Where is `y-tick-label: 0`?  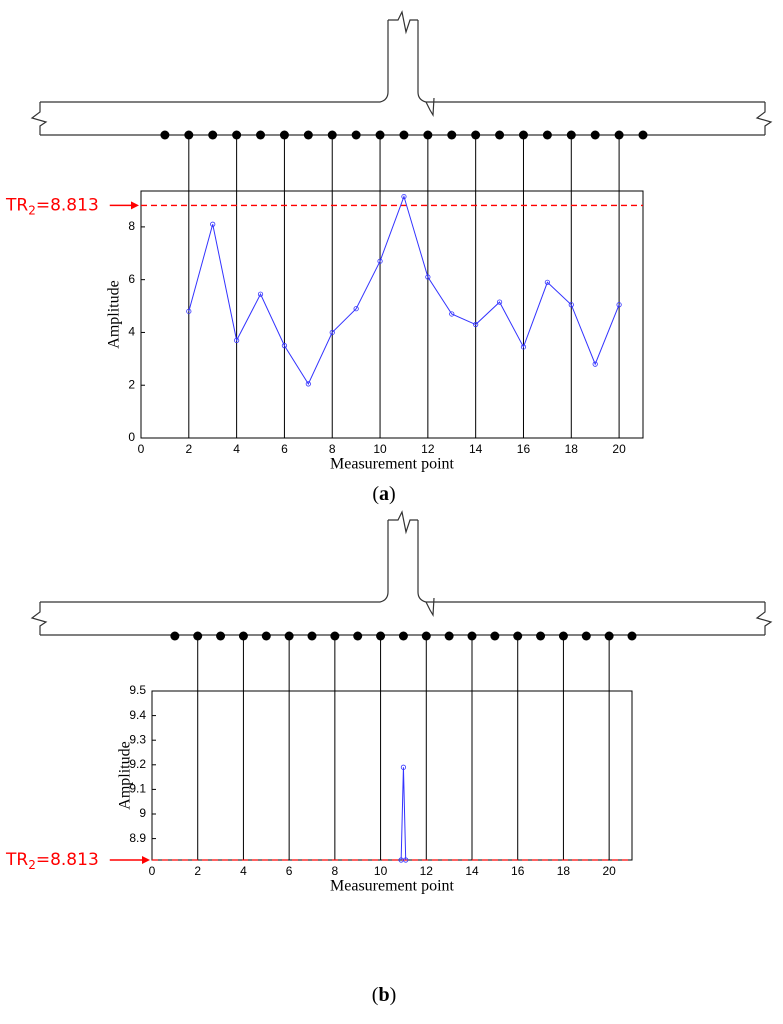 y-tick-label: 0 is located at coordinates (131, 437).